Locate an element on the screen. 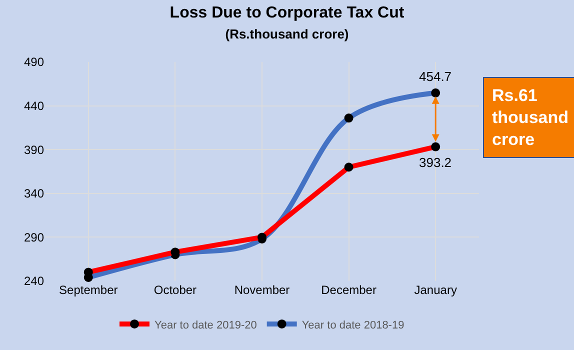 The width and height of the screenshot is (574, 350). y-tick-label: 340 is located at coordinates (34, 193).